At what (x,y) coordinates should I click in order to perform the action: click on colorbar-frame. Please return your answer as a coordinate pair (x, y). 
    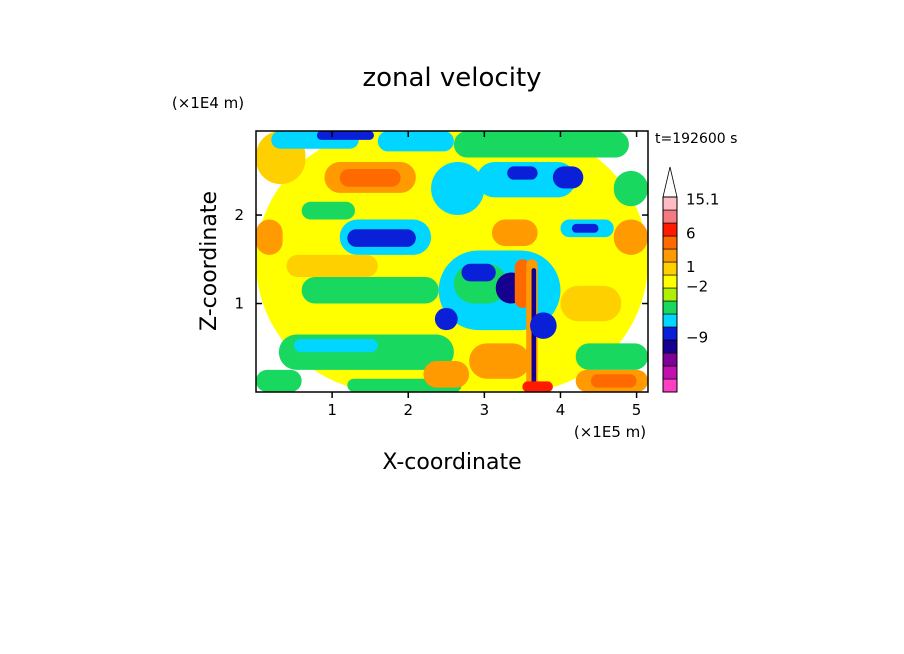
    Looking at the image, I should click on (670, 294).